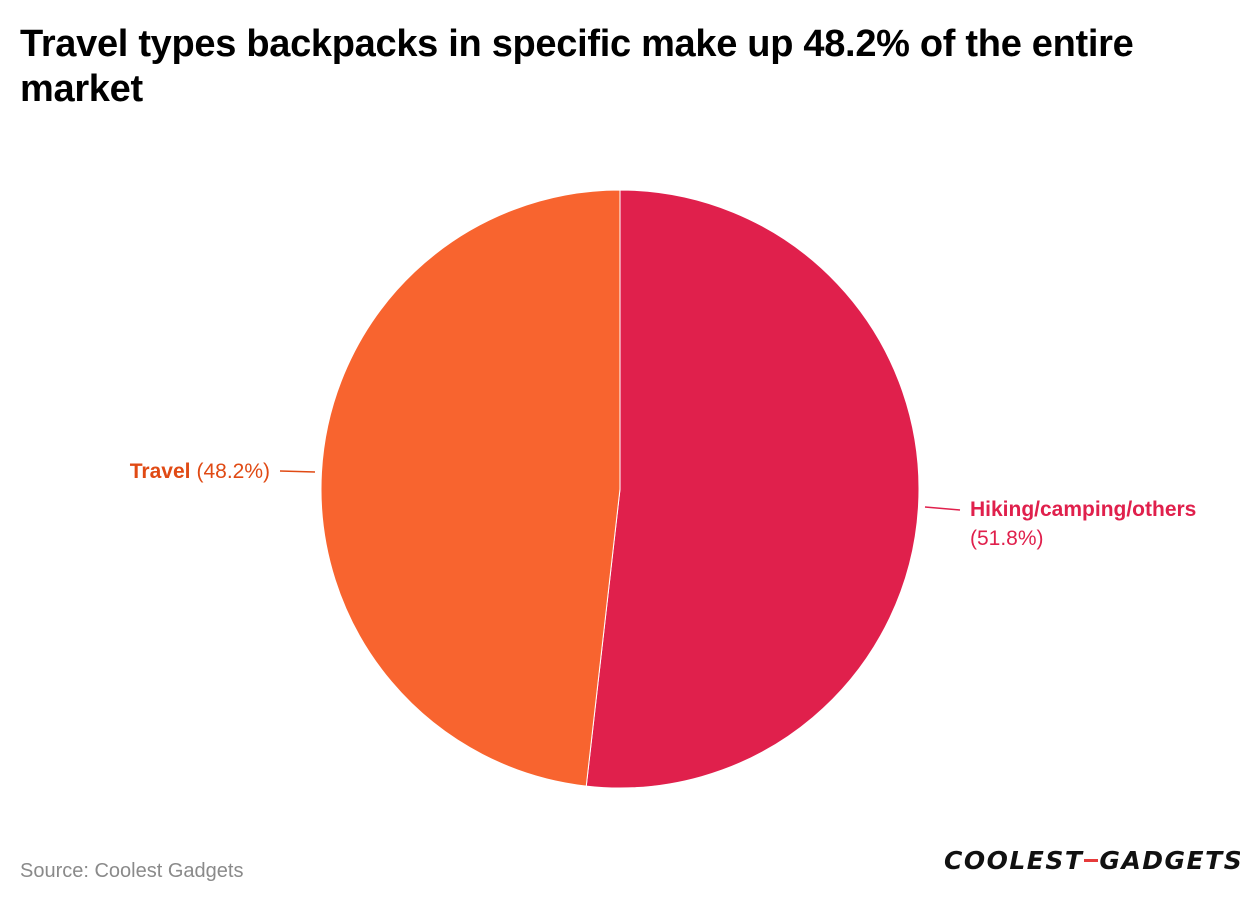 The height and width of the screenshot is (906, 1240). I want to click on hiking-label-percent: (51.8%), so click(1007, 538).